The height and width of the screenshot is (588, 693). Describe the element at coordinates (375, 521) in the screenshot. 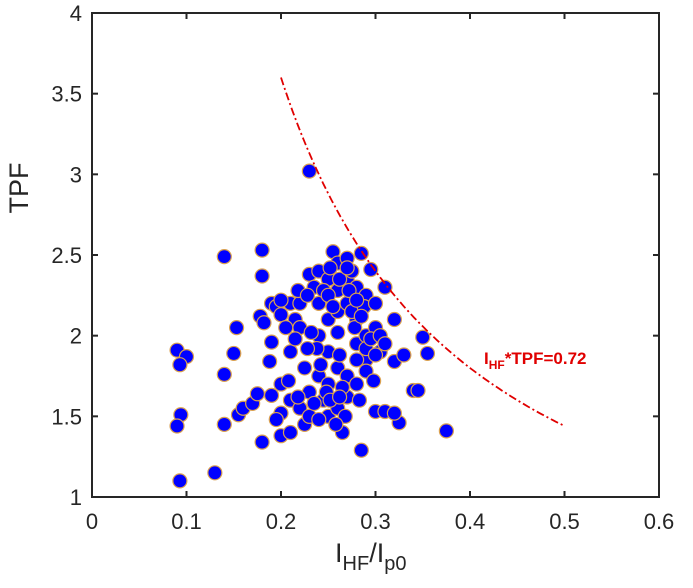

I see `x-tick-label: 0.3` at that location.